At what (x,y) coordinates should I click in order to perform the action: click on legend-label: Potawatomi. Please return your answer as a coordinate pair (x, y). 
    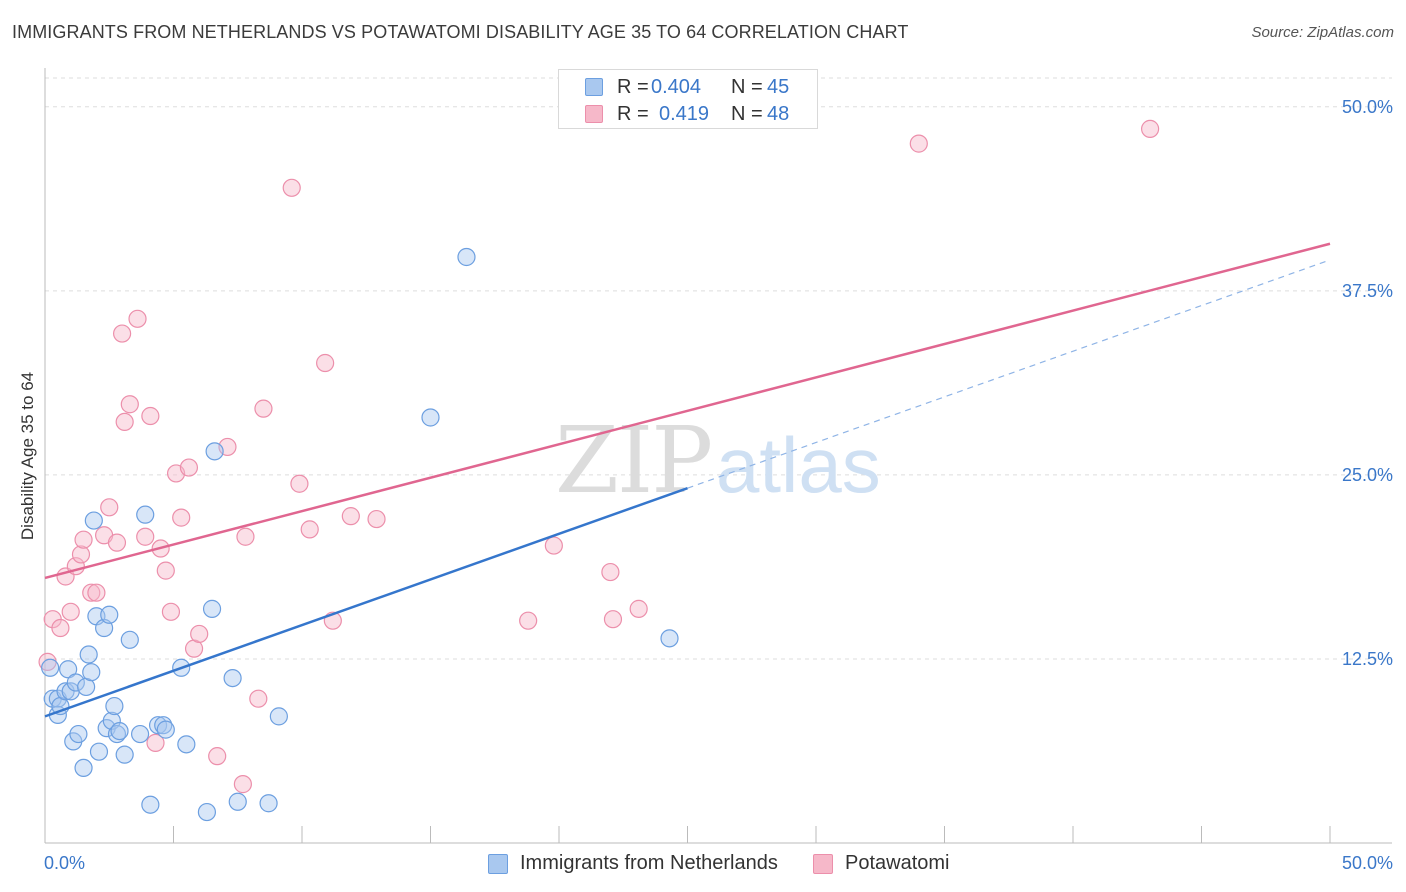
    Looking at the image, I should click on (897, 863).